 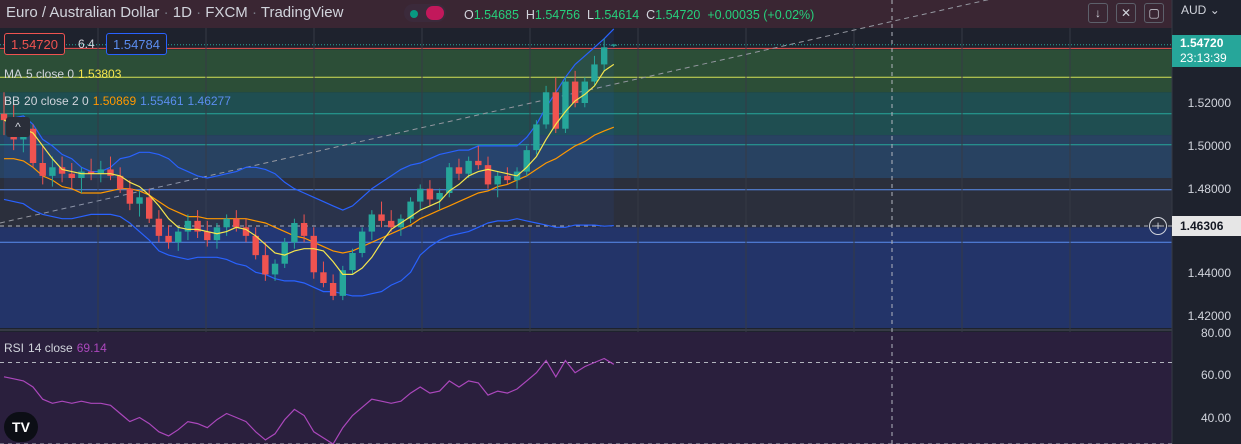 What do you see at coordinates (1215, 375) in the screenshot?
I see `rsi-tick: 60.00` at bounding box center [1215, 375].